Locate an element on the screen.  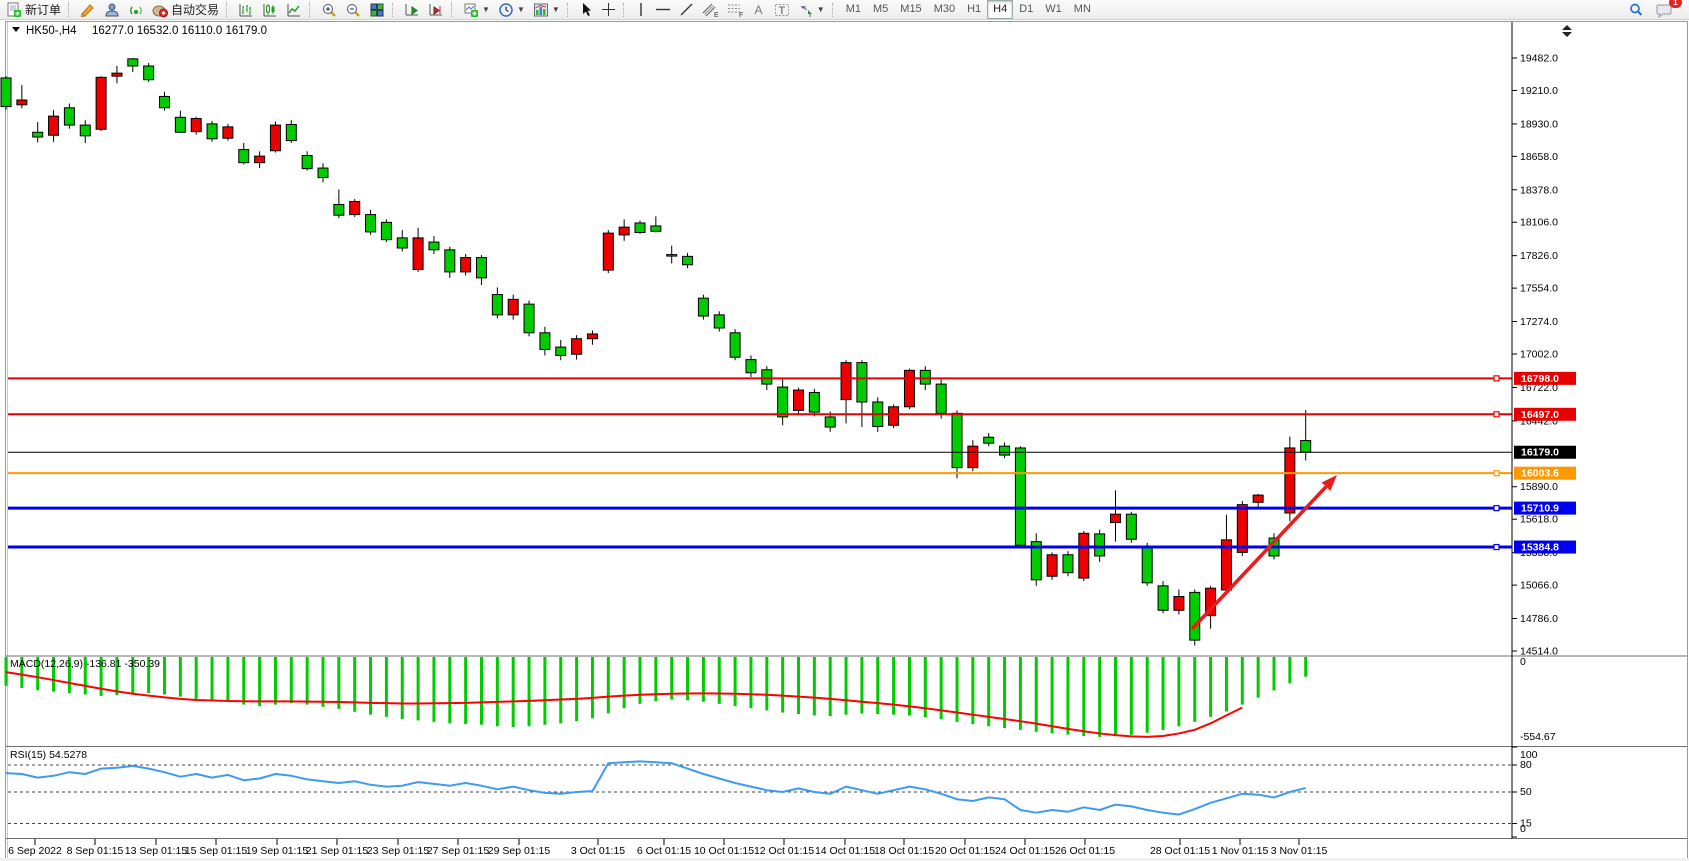
auto-scroll-button is located at coordinates (412, 10).